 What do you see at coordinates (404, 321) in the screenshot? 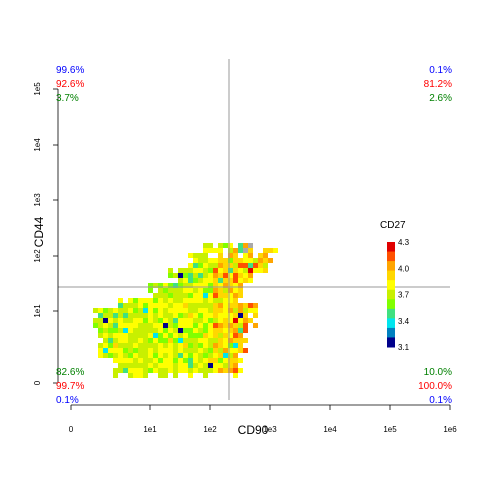
I see `colorbar-tick-label: 3.4` at bounding box center [404, 321].